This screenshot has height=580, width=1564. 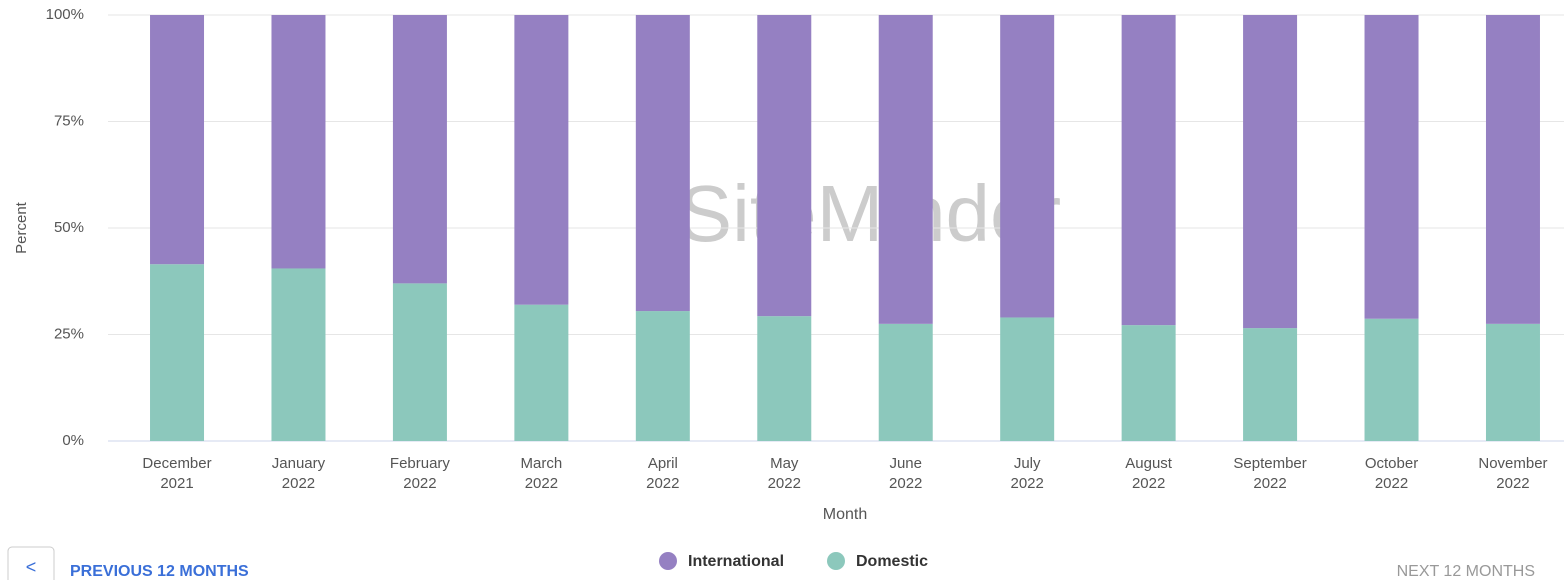 I want to click on x-axis-label: Month, so click(x=845, y=514).